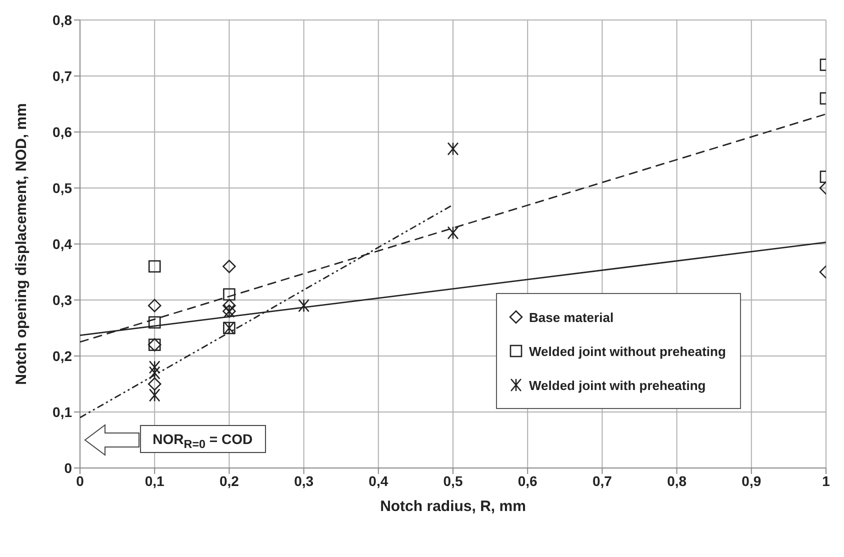  What do you see at coordinates (453, 506) in the screenshot?
I see `x-axis-title: Notch radius, R, mm` at bounding box center [453, 506].